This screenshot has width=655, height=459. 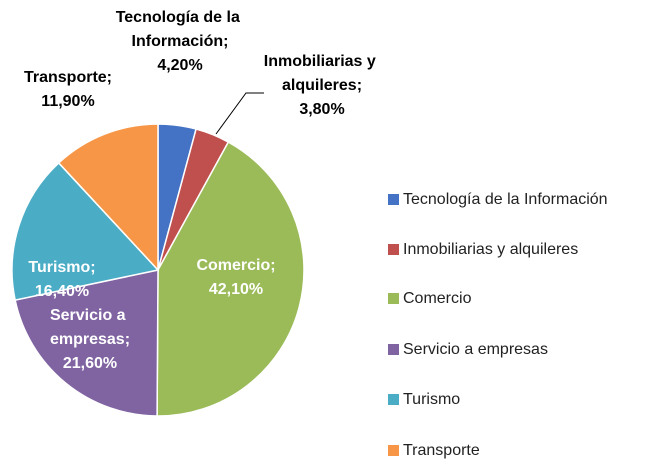 What do you see at coordinates (441, 450) in the screenshot?
I see `legend-label: Transporte` at bounding box center [441, 450].